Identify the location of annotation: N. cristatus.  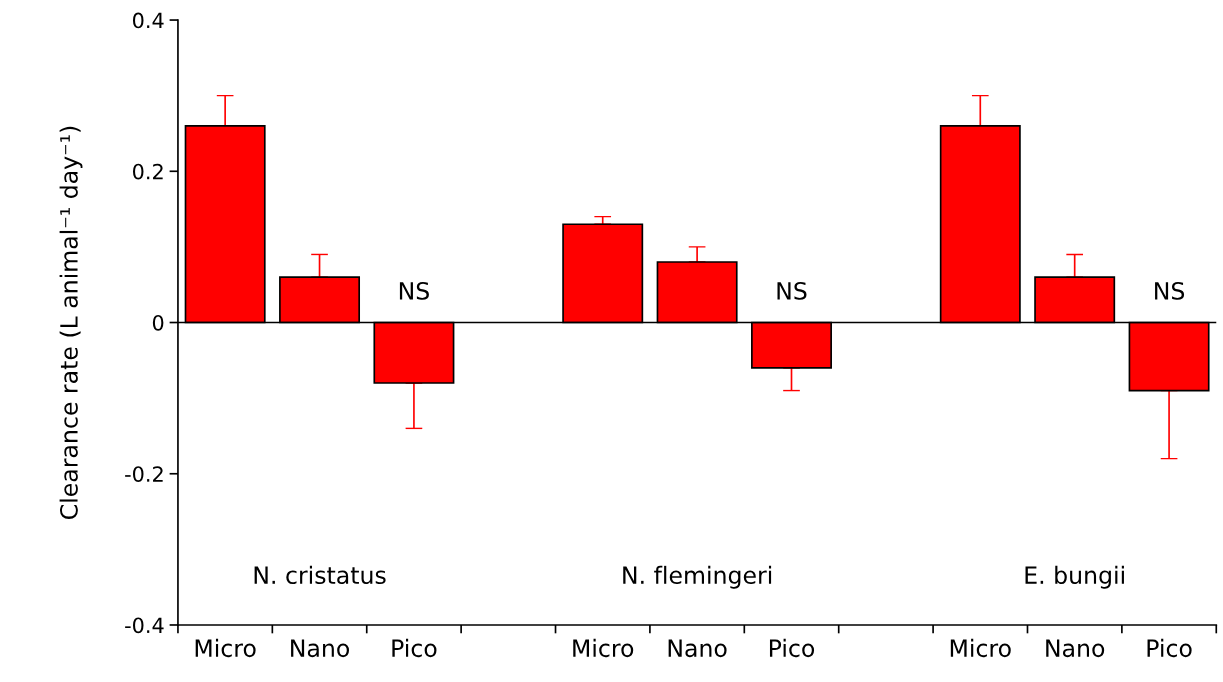
(320, 575).